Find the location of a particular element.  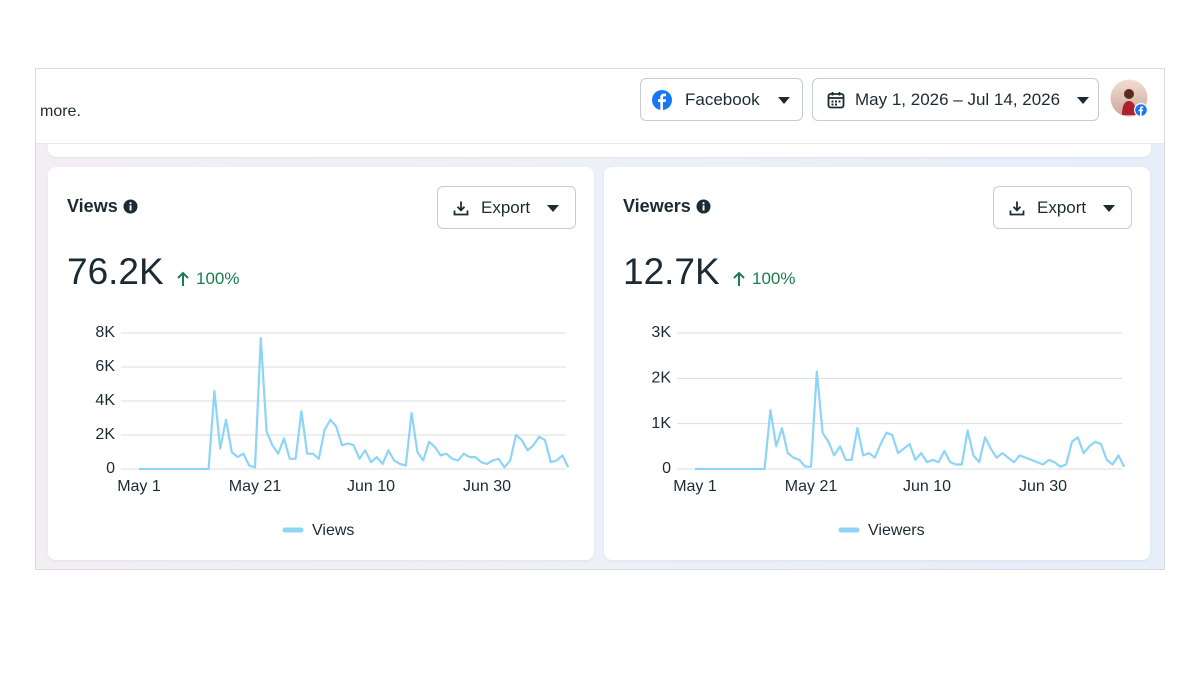

card-title: Viewers is located at coordinates (667, 206).